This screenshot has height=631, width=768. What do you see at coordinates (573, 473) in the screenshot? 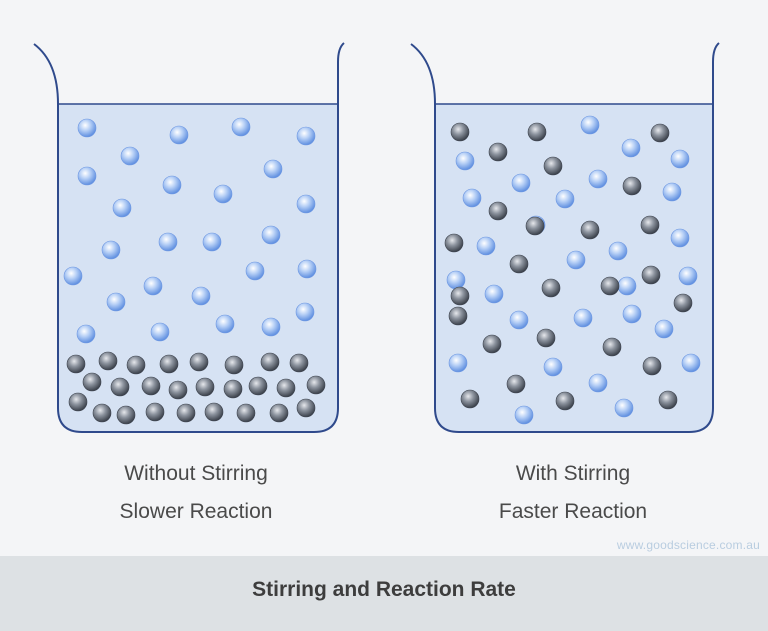
I see `caption-right-line1: With Stirring` at bounding box center [573, 473].